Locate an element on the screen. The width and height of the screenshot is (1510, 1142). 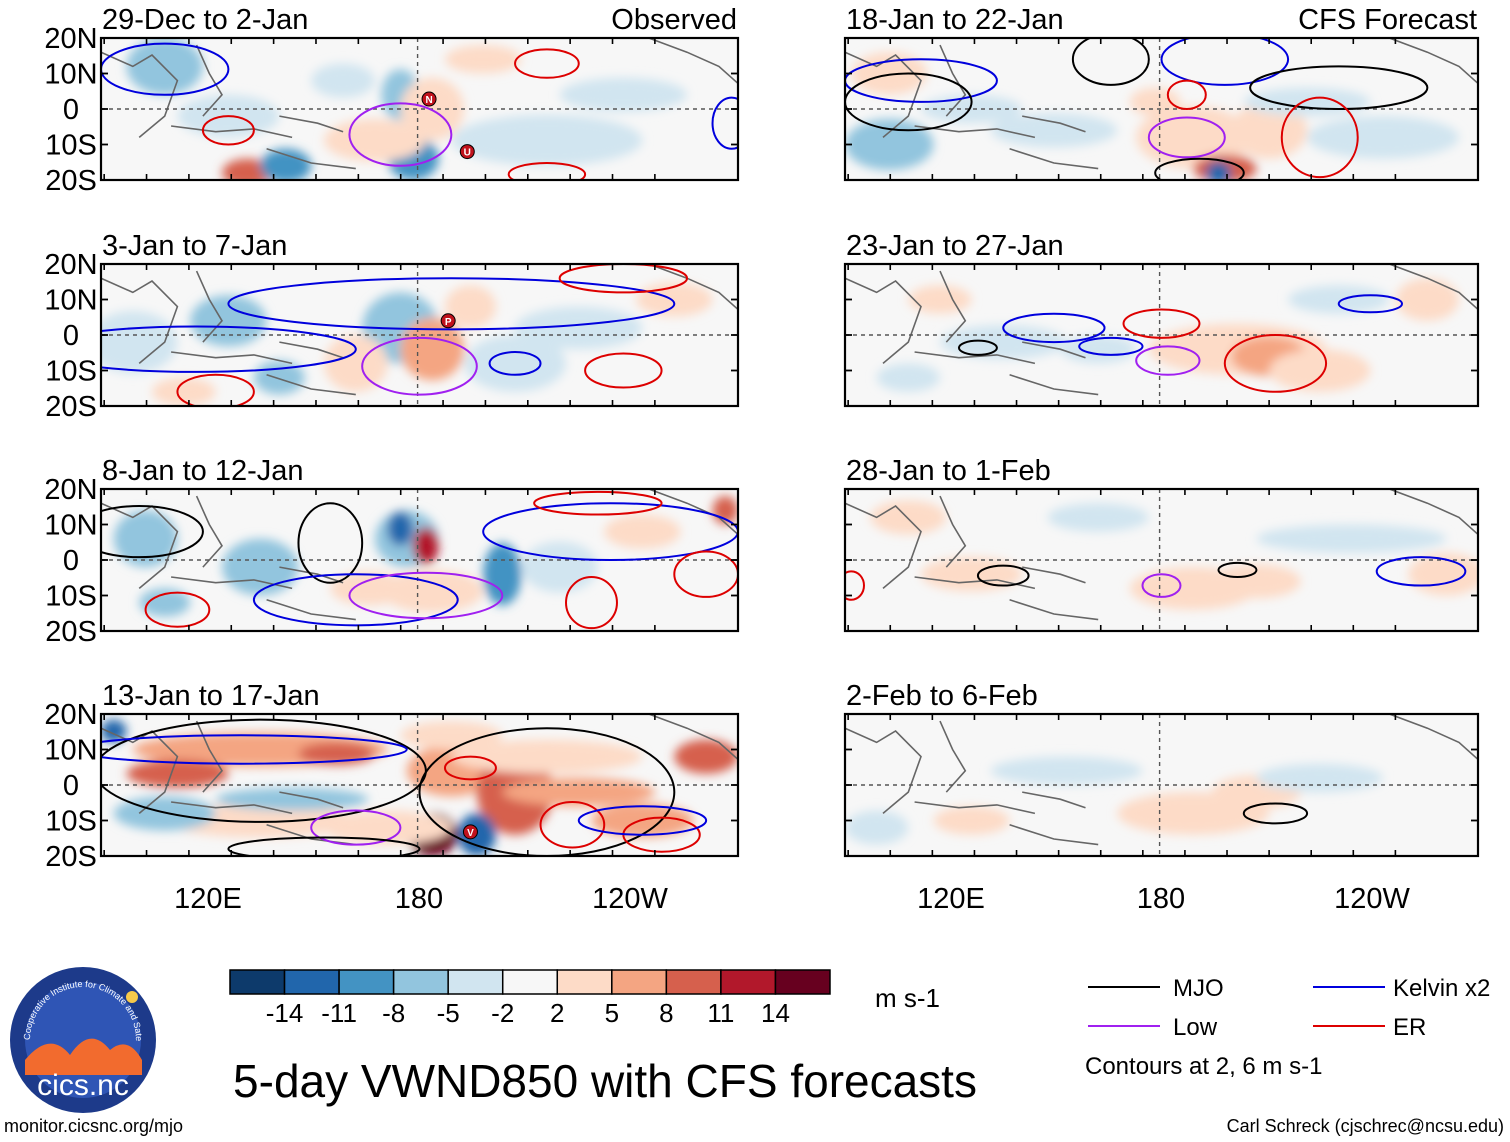
storm-marker: N is located at coordinates (429, 99).